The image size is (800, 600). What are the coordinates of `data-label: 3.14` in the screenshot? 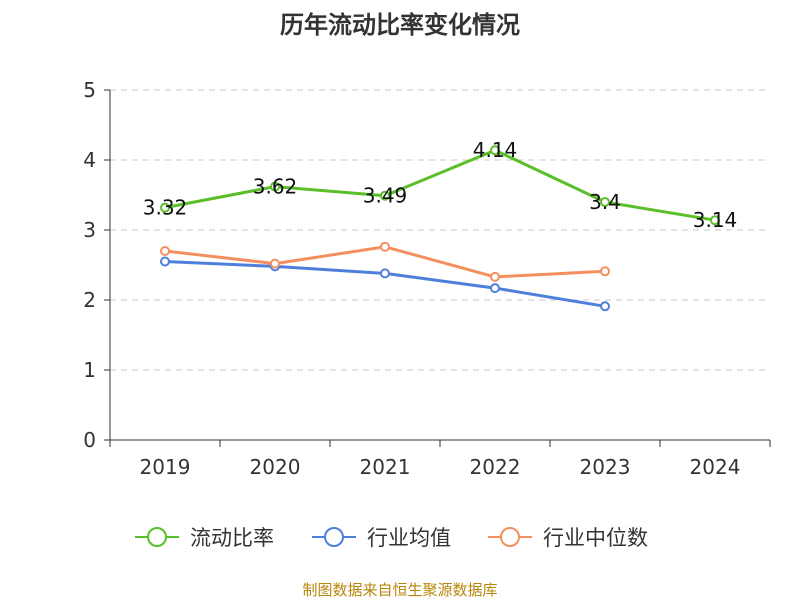 It's located at (715, 220).